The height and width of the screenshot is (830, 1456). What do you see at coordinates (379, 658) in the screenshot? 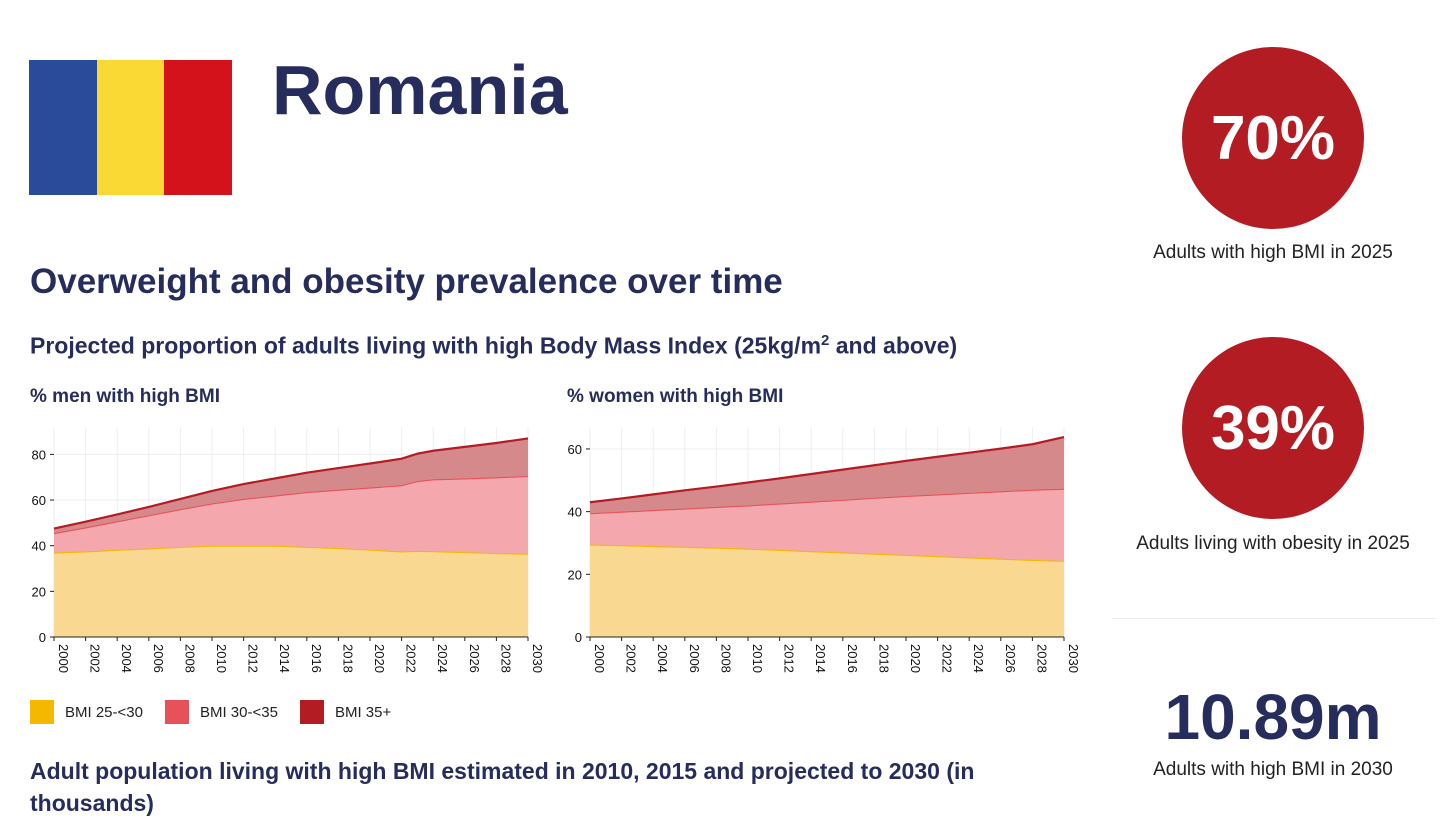
I see `men-chart-x-tick-label: 2020` at bounding box center [379, 658].